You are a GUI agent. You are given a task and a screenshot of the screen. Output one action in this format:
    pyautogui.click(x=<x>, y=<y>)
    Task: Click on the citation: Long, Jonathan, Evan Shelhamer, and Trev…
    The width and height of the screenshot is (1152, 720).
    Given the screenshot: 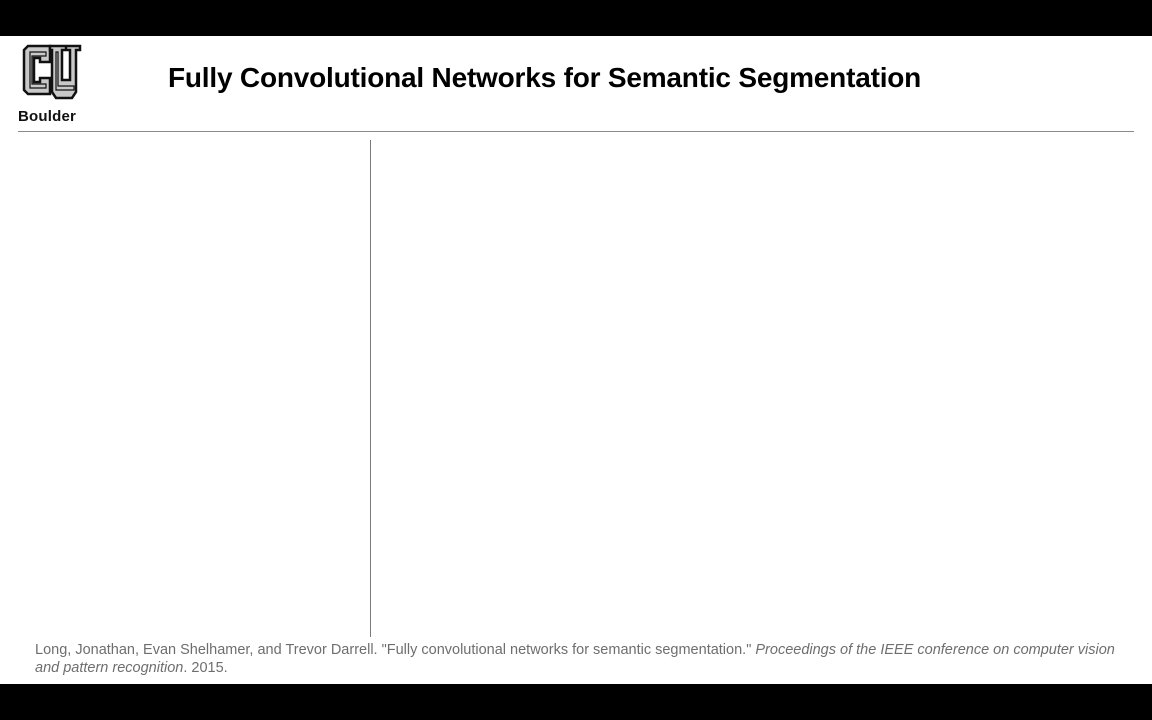 What is the action you would take?
    pyautogui.click(x=580, y=659)
    